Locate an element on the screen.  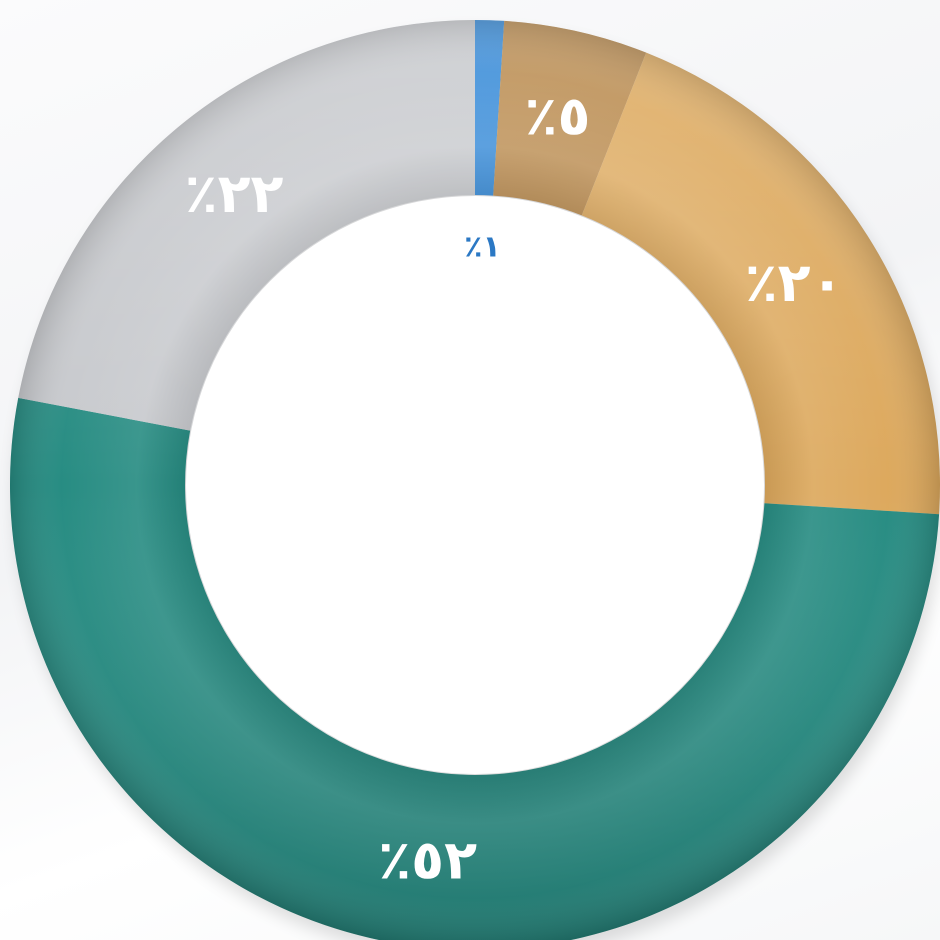
slice-label-2: ٪٢٠ is located at coordinates (794, 282).